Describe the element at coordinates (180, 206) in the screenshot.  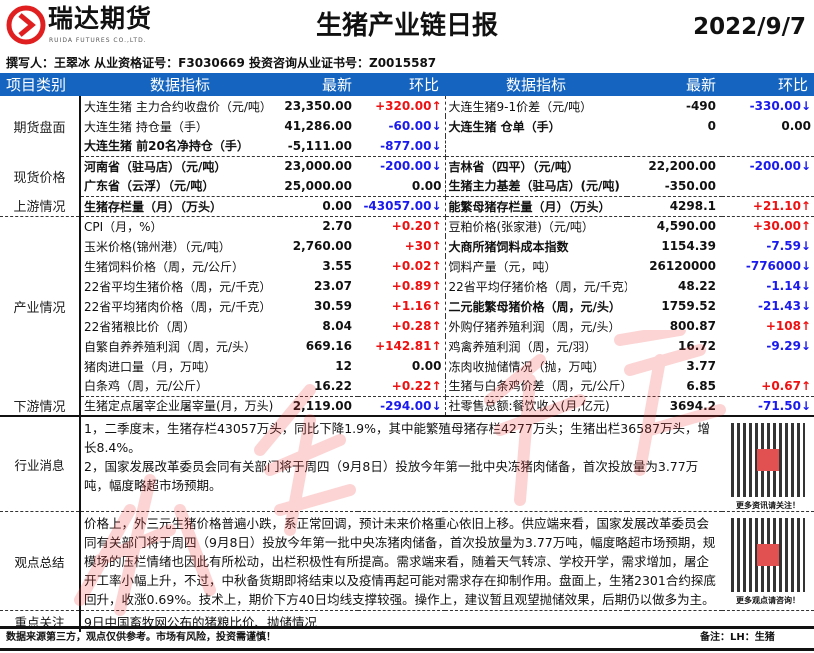
I see `indicator-label: 生猪存栏量（月）（万头）` at that location.